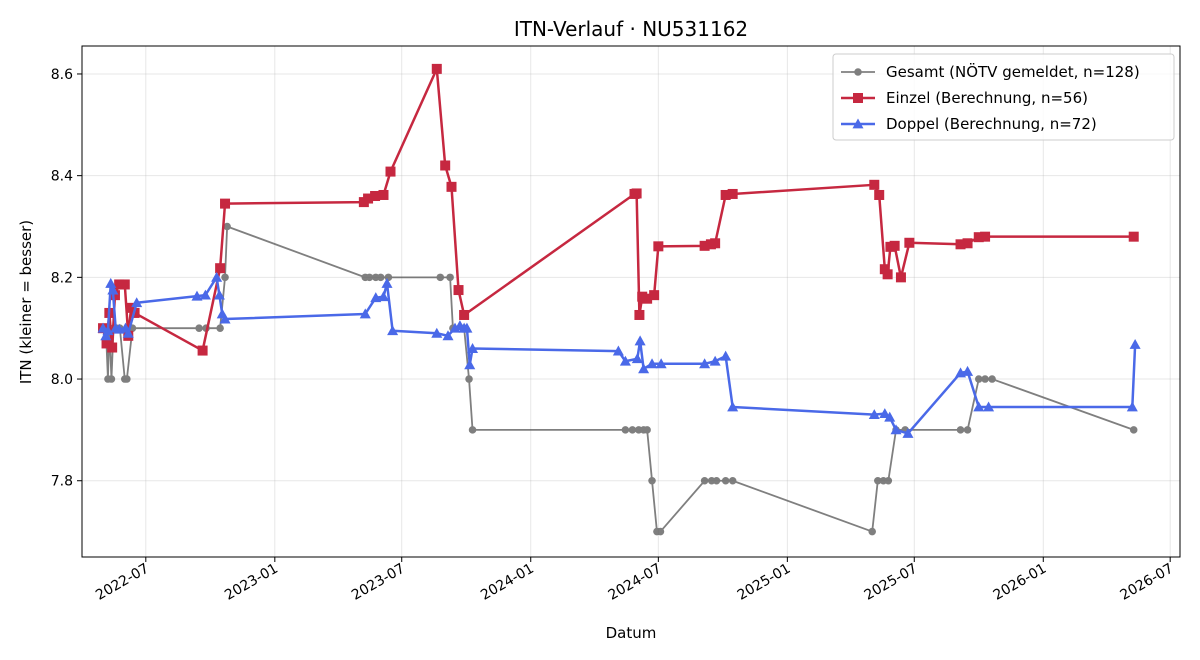 The image size is (1200, 660). I want to click on legend-label: Gesamt (NÖTV gemeldet, n=128), so click(1013, 71).